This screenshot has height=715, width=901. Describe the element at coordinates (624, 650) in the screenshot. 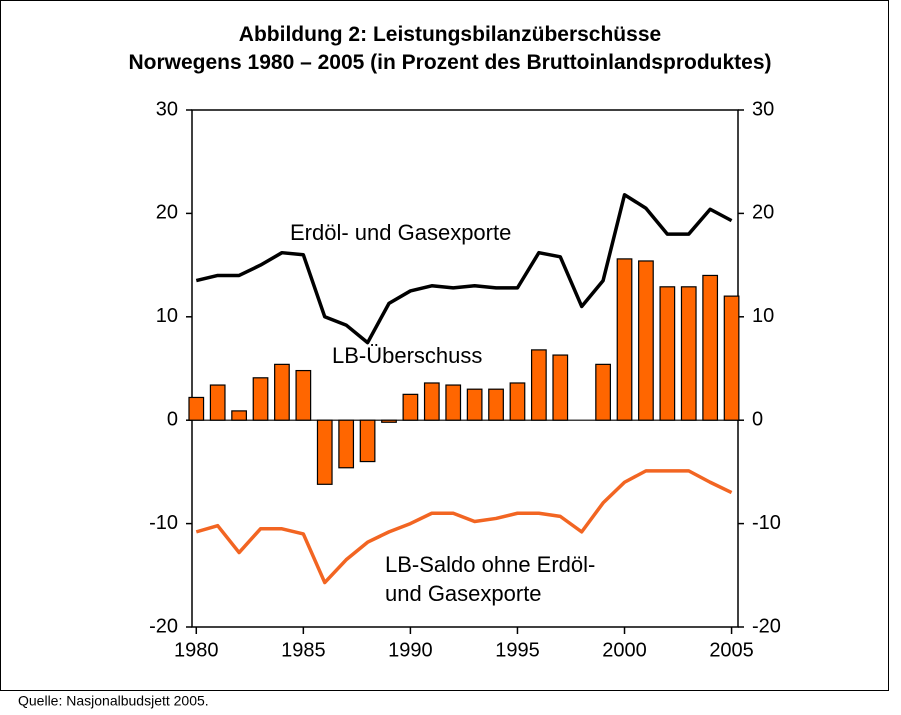

I see `x-tick-label: 2000` at that location.